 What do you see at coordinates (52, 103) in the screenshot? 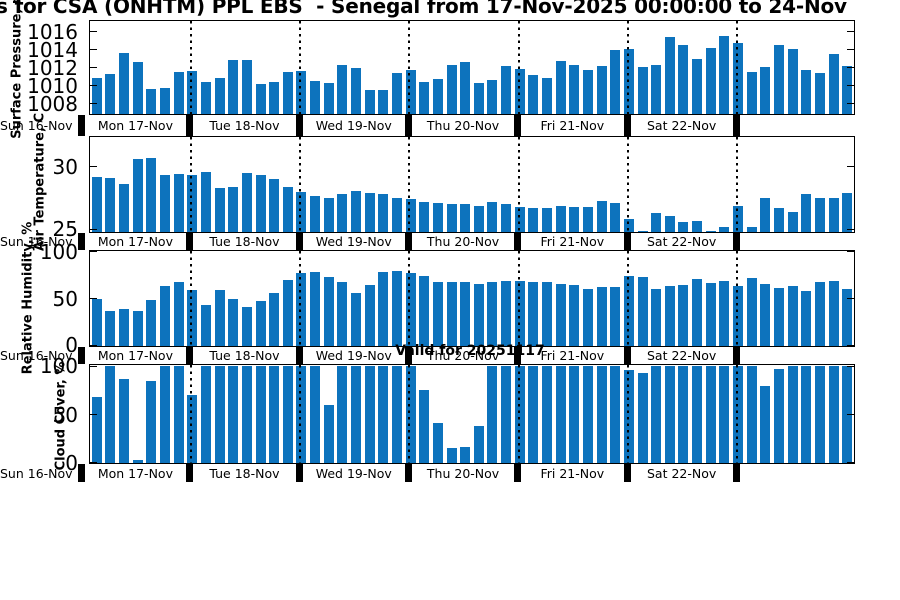
I see `surface-pressure-tick-label: 1008` at bounding box center [52, 103].